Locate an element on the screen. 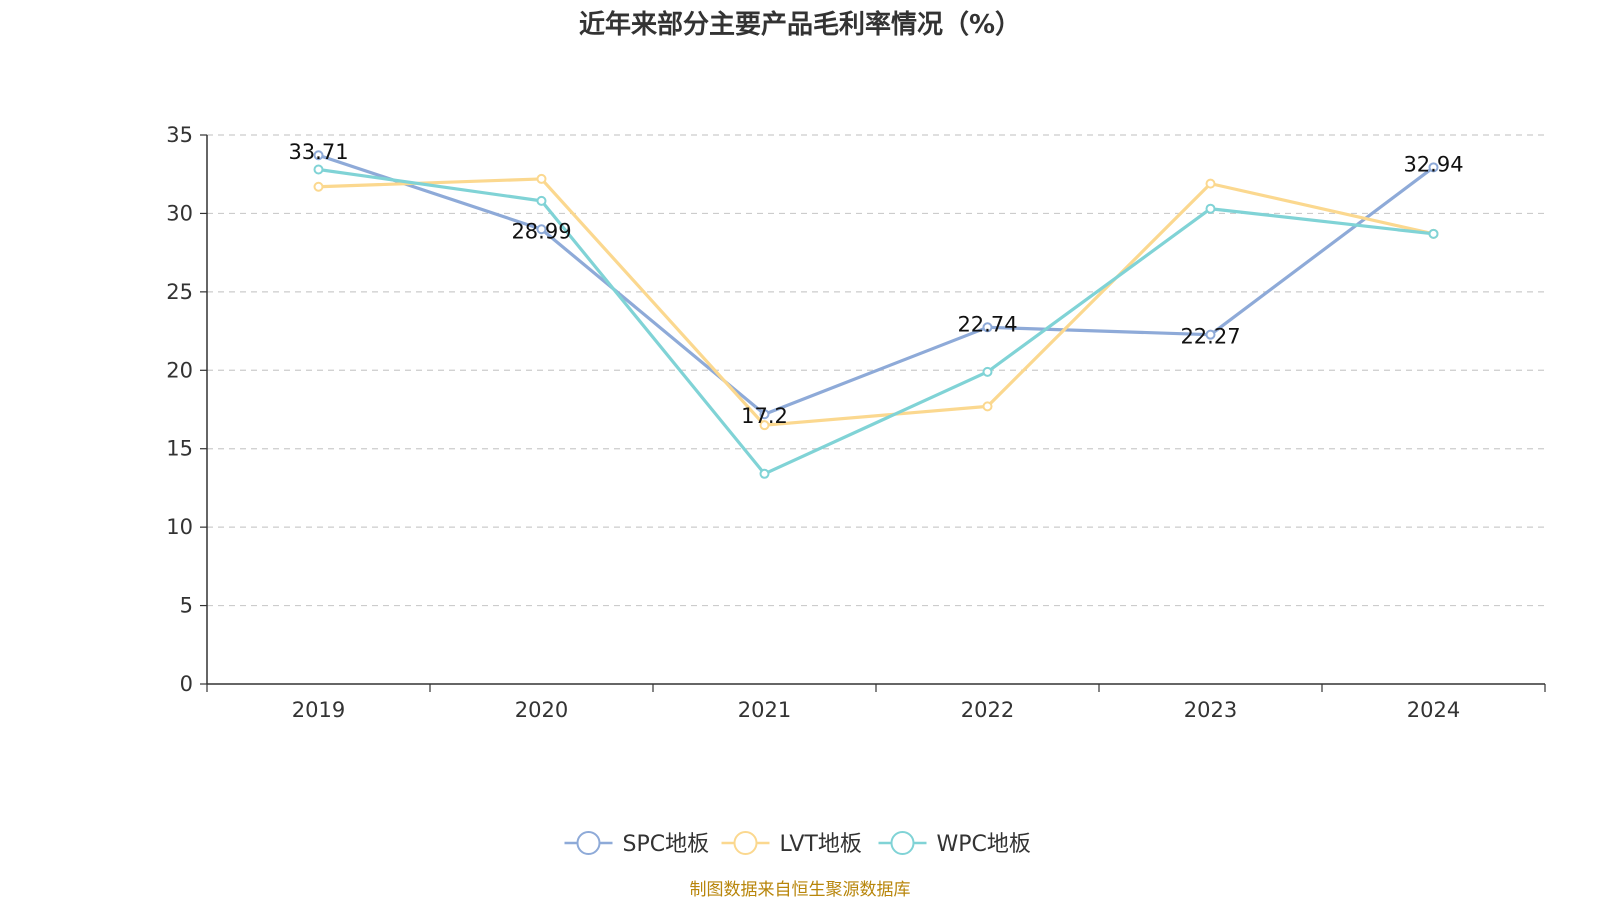 The height and width of the screenshot is (900, 1600). x-tick-label: 2022 is located at coordinates (987, 710).